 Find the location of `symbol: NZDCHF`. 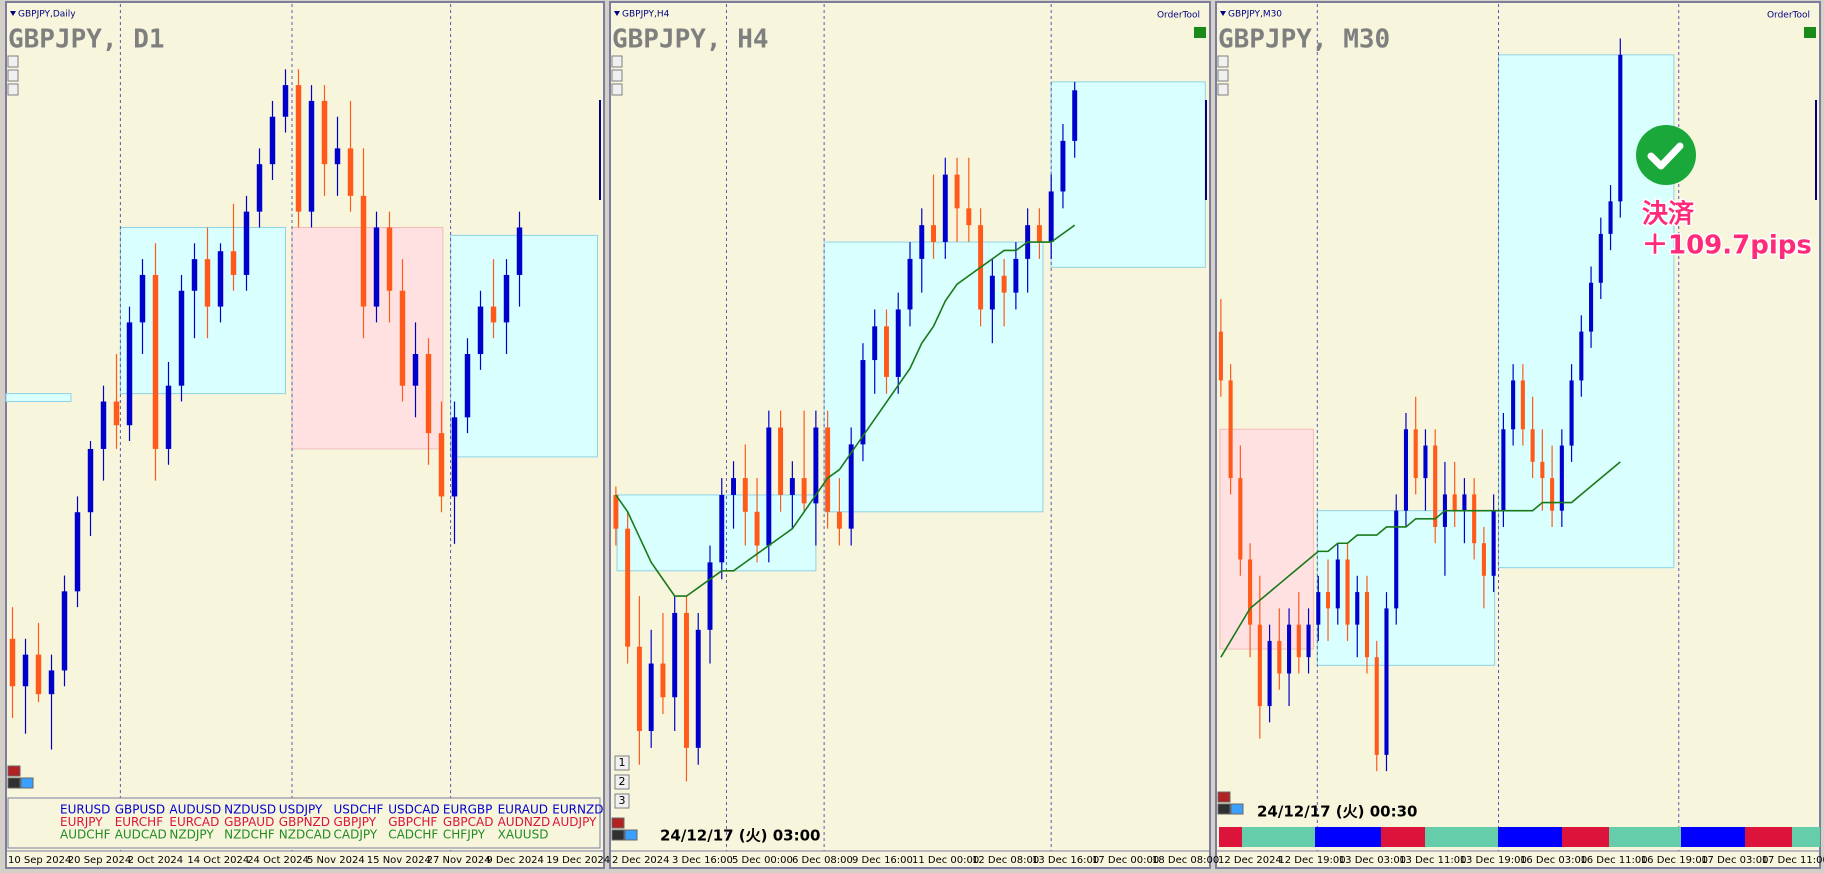

symbol: NZDCHF is located at coordinates (249, 835).